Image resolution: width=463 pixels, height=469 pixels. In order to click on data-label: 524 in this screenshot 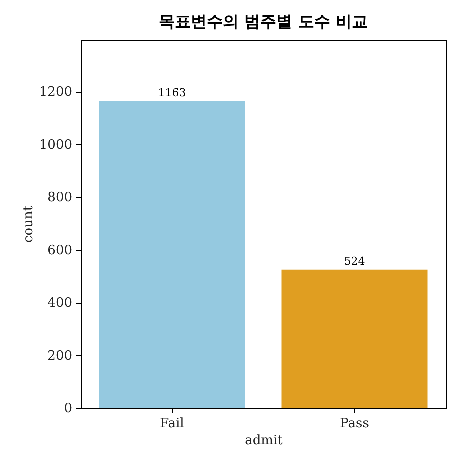, I will do `click(355, 261)`.